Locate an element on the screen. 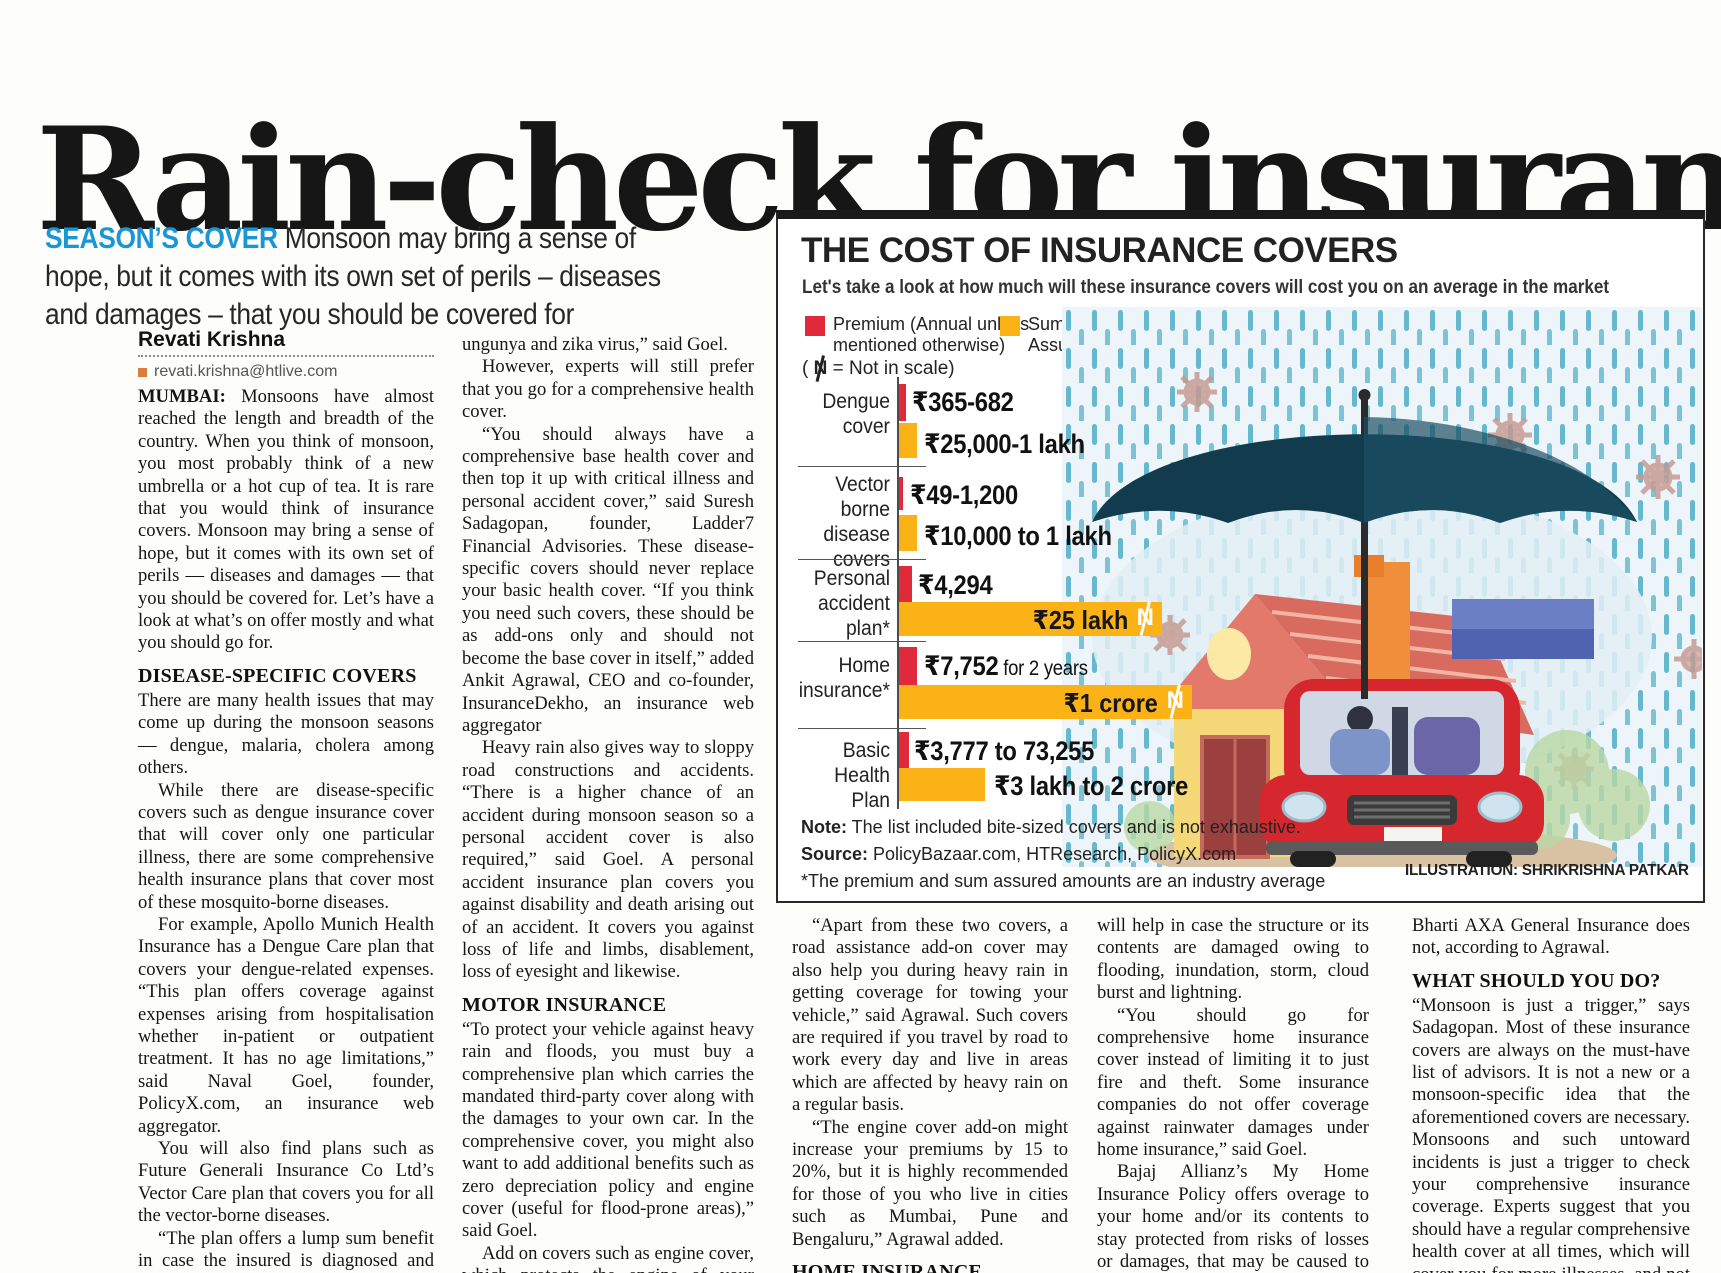 This screenshot has width=1721, height=1273. assured-value: ₹25,000-1 lakh is located at coordinates (1004, 444).